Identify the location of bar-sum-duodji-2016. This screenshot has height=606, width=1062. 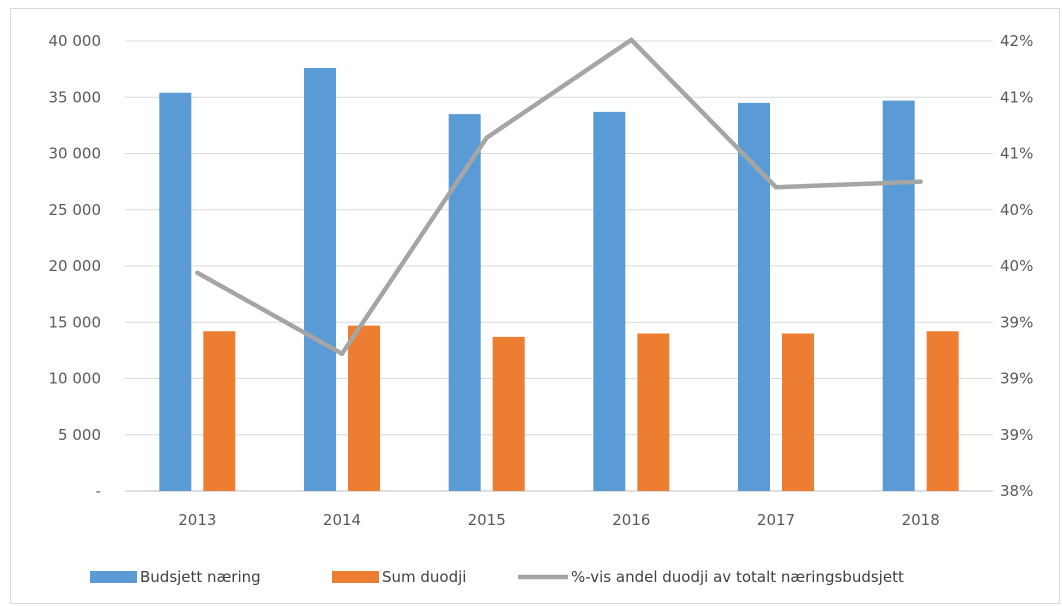
(653, 412).